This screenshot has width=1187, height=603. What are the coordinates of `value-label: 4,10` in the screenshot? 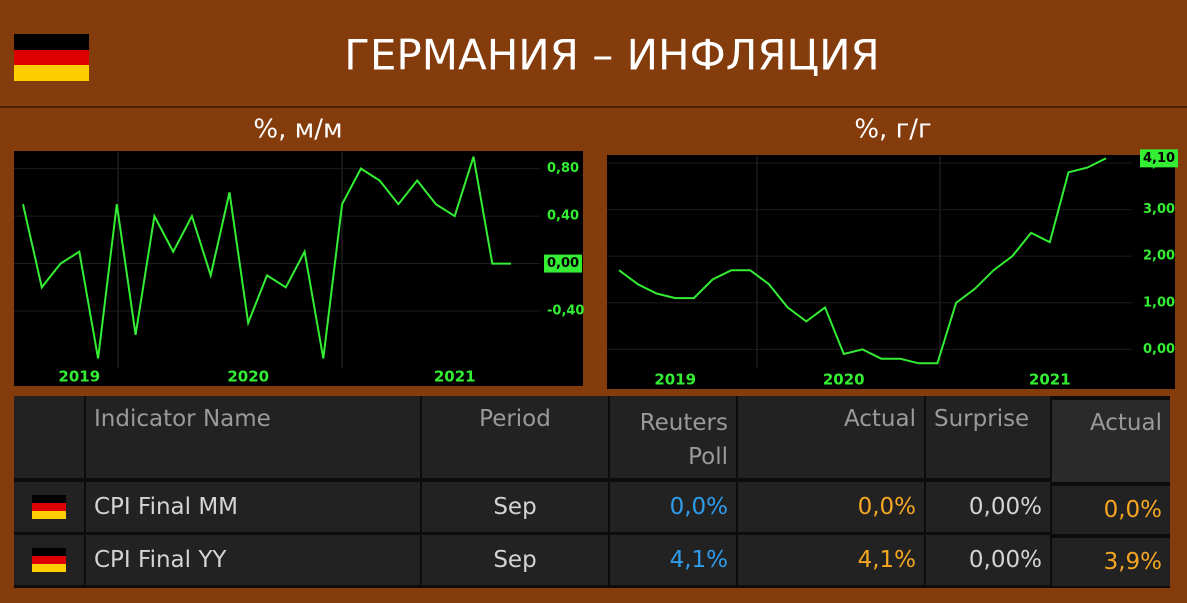 It's located at (1159, 158).